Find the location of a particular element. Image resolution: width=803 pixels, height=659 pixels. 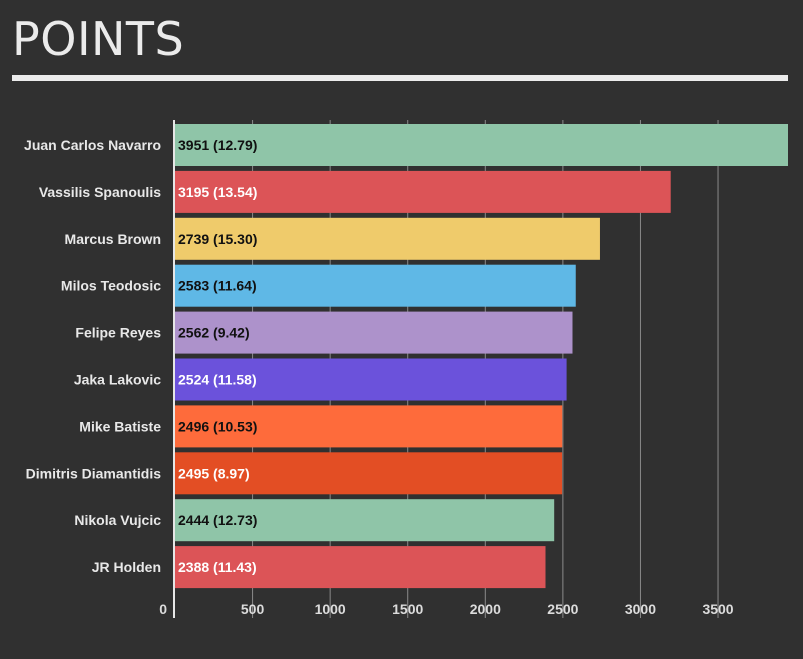

category-label: Nikola Vujcic is located at coordinates (117, 520).